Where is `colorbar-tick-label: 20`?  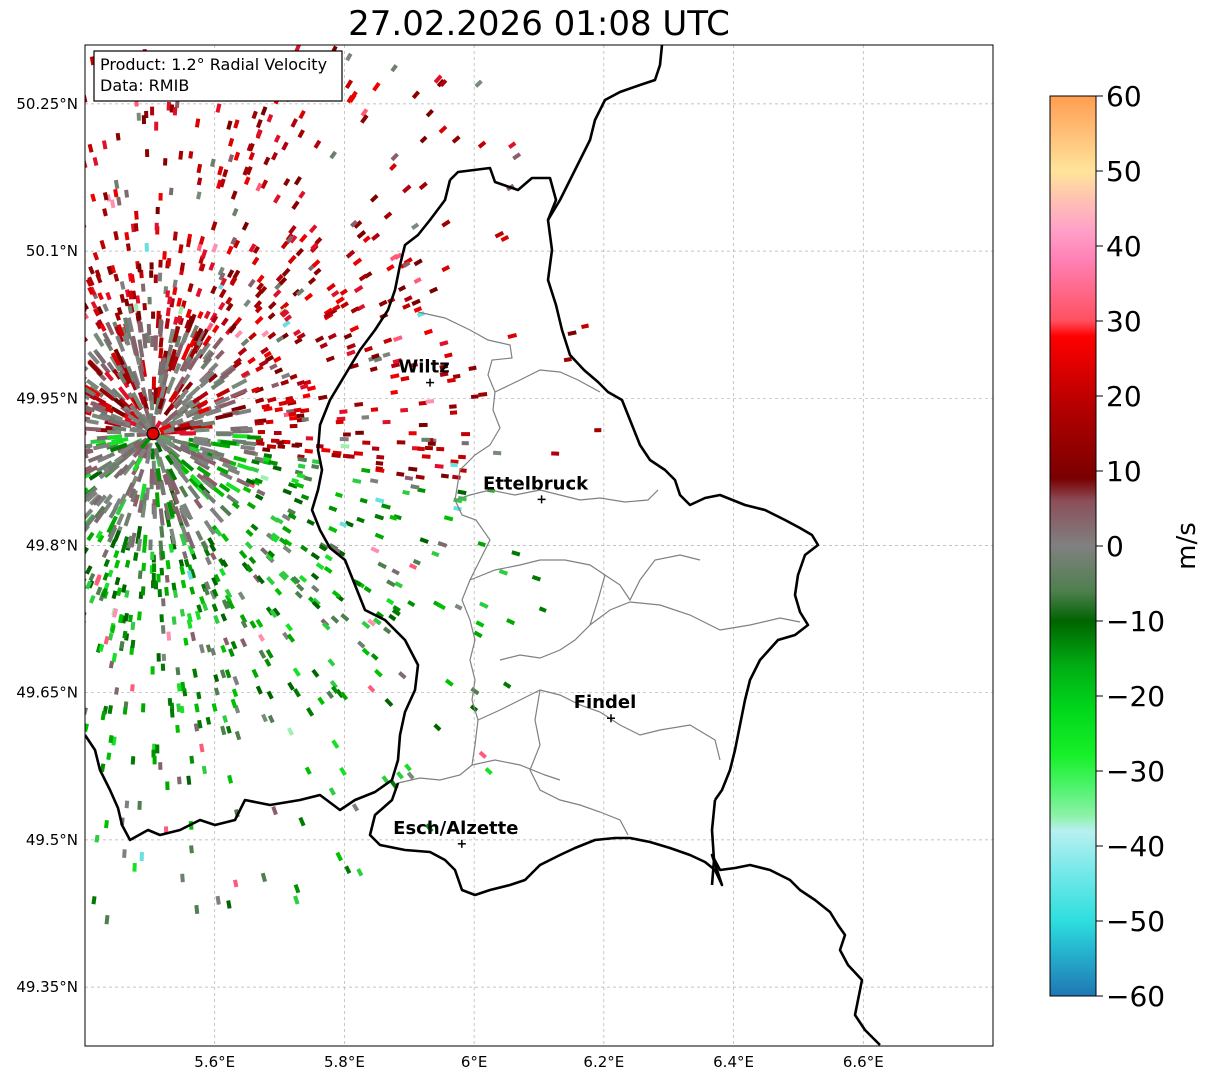
colorbar-tick-label: 20 is located at coordinates (1124, 396).